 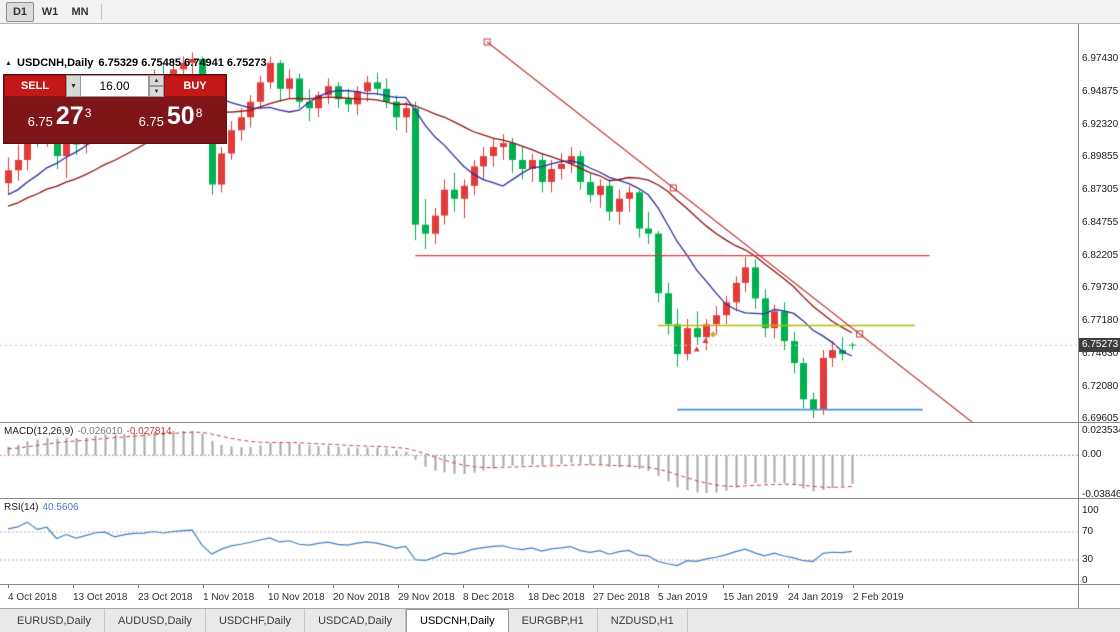 I want to click on sell-button: SELL, so click(x=35, y=86).